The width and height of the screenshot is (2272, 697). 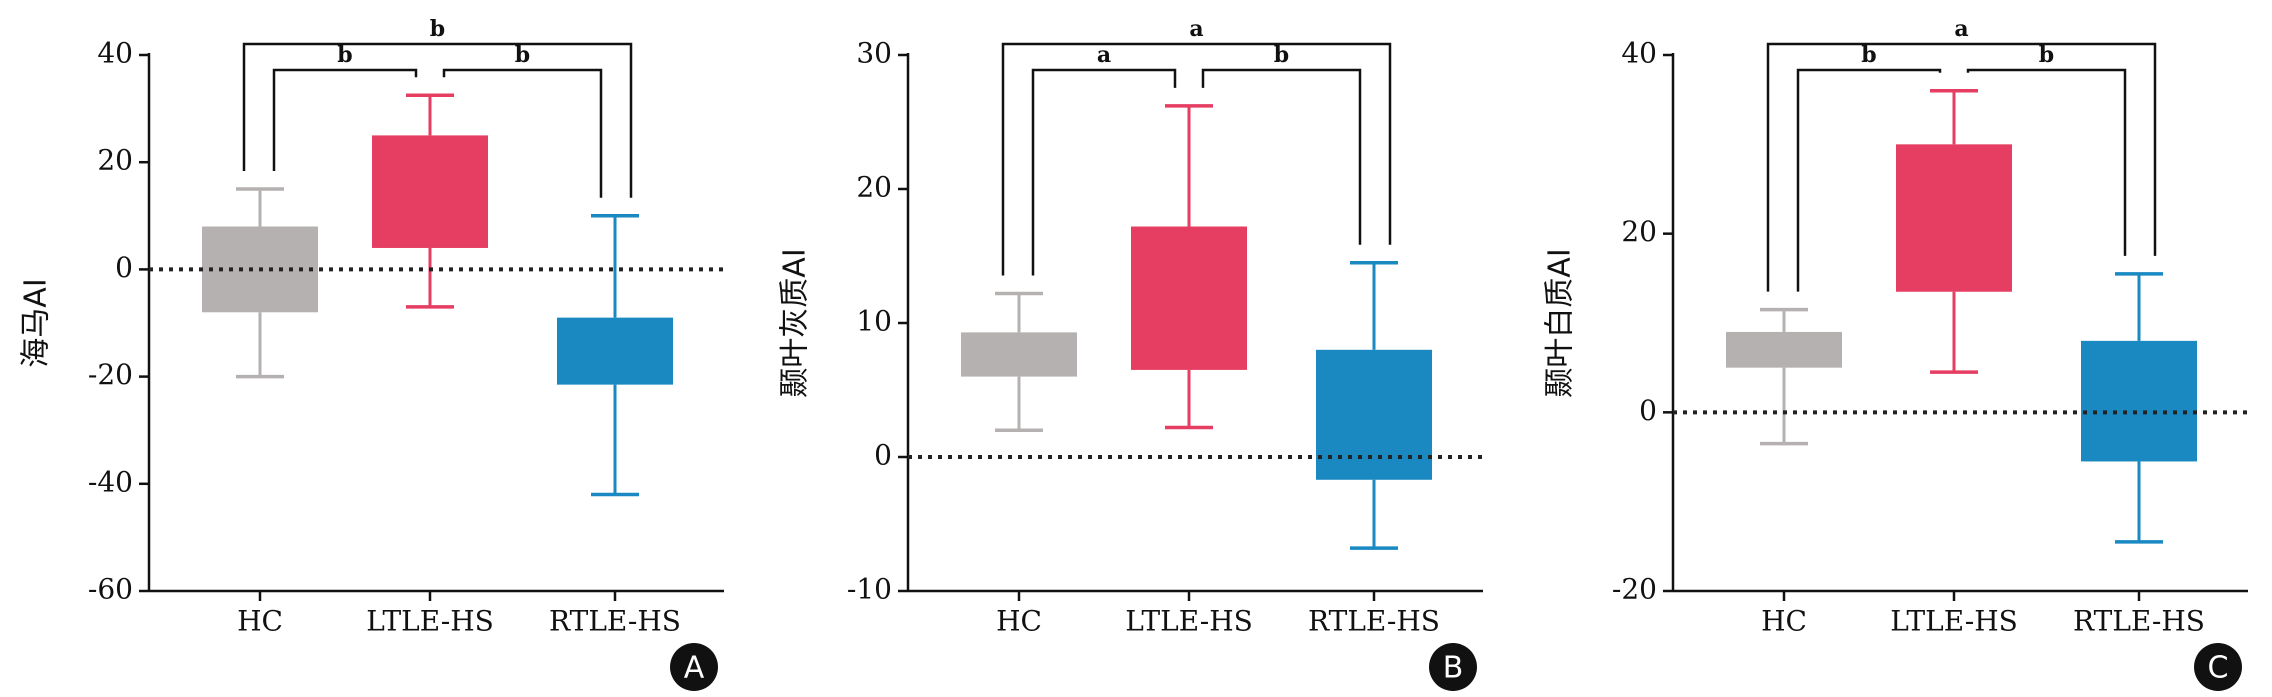 I want to click on y-axis-label: 颞叶灰质AI, so click(x=795, y=322).